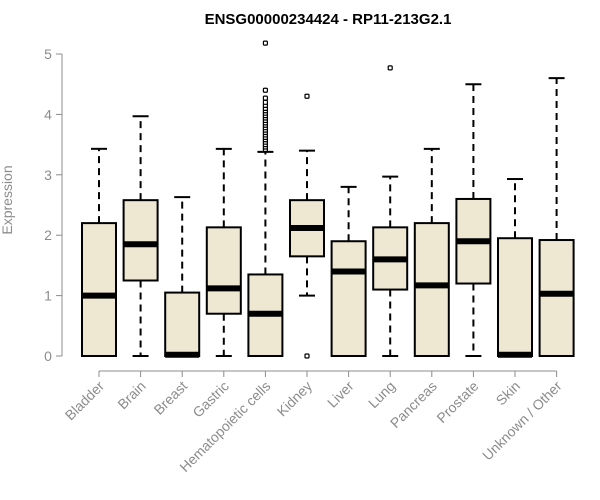  What do you see at coordinates (295, 399) in the screenshot?
I see `x-tick-label: Kidney` at bounding box center [295, 399].